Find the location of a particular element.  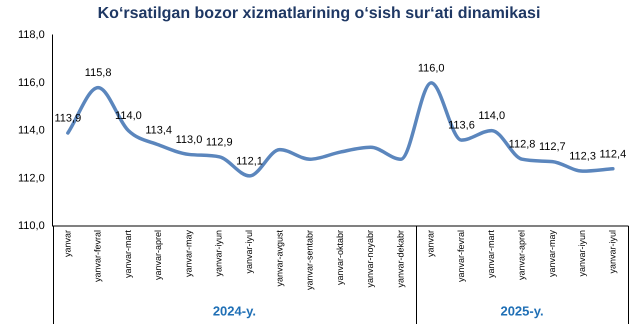

y-tick-label: 112,0 is located at coordinates (31, 178).